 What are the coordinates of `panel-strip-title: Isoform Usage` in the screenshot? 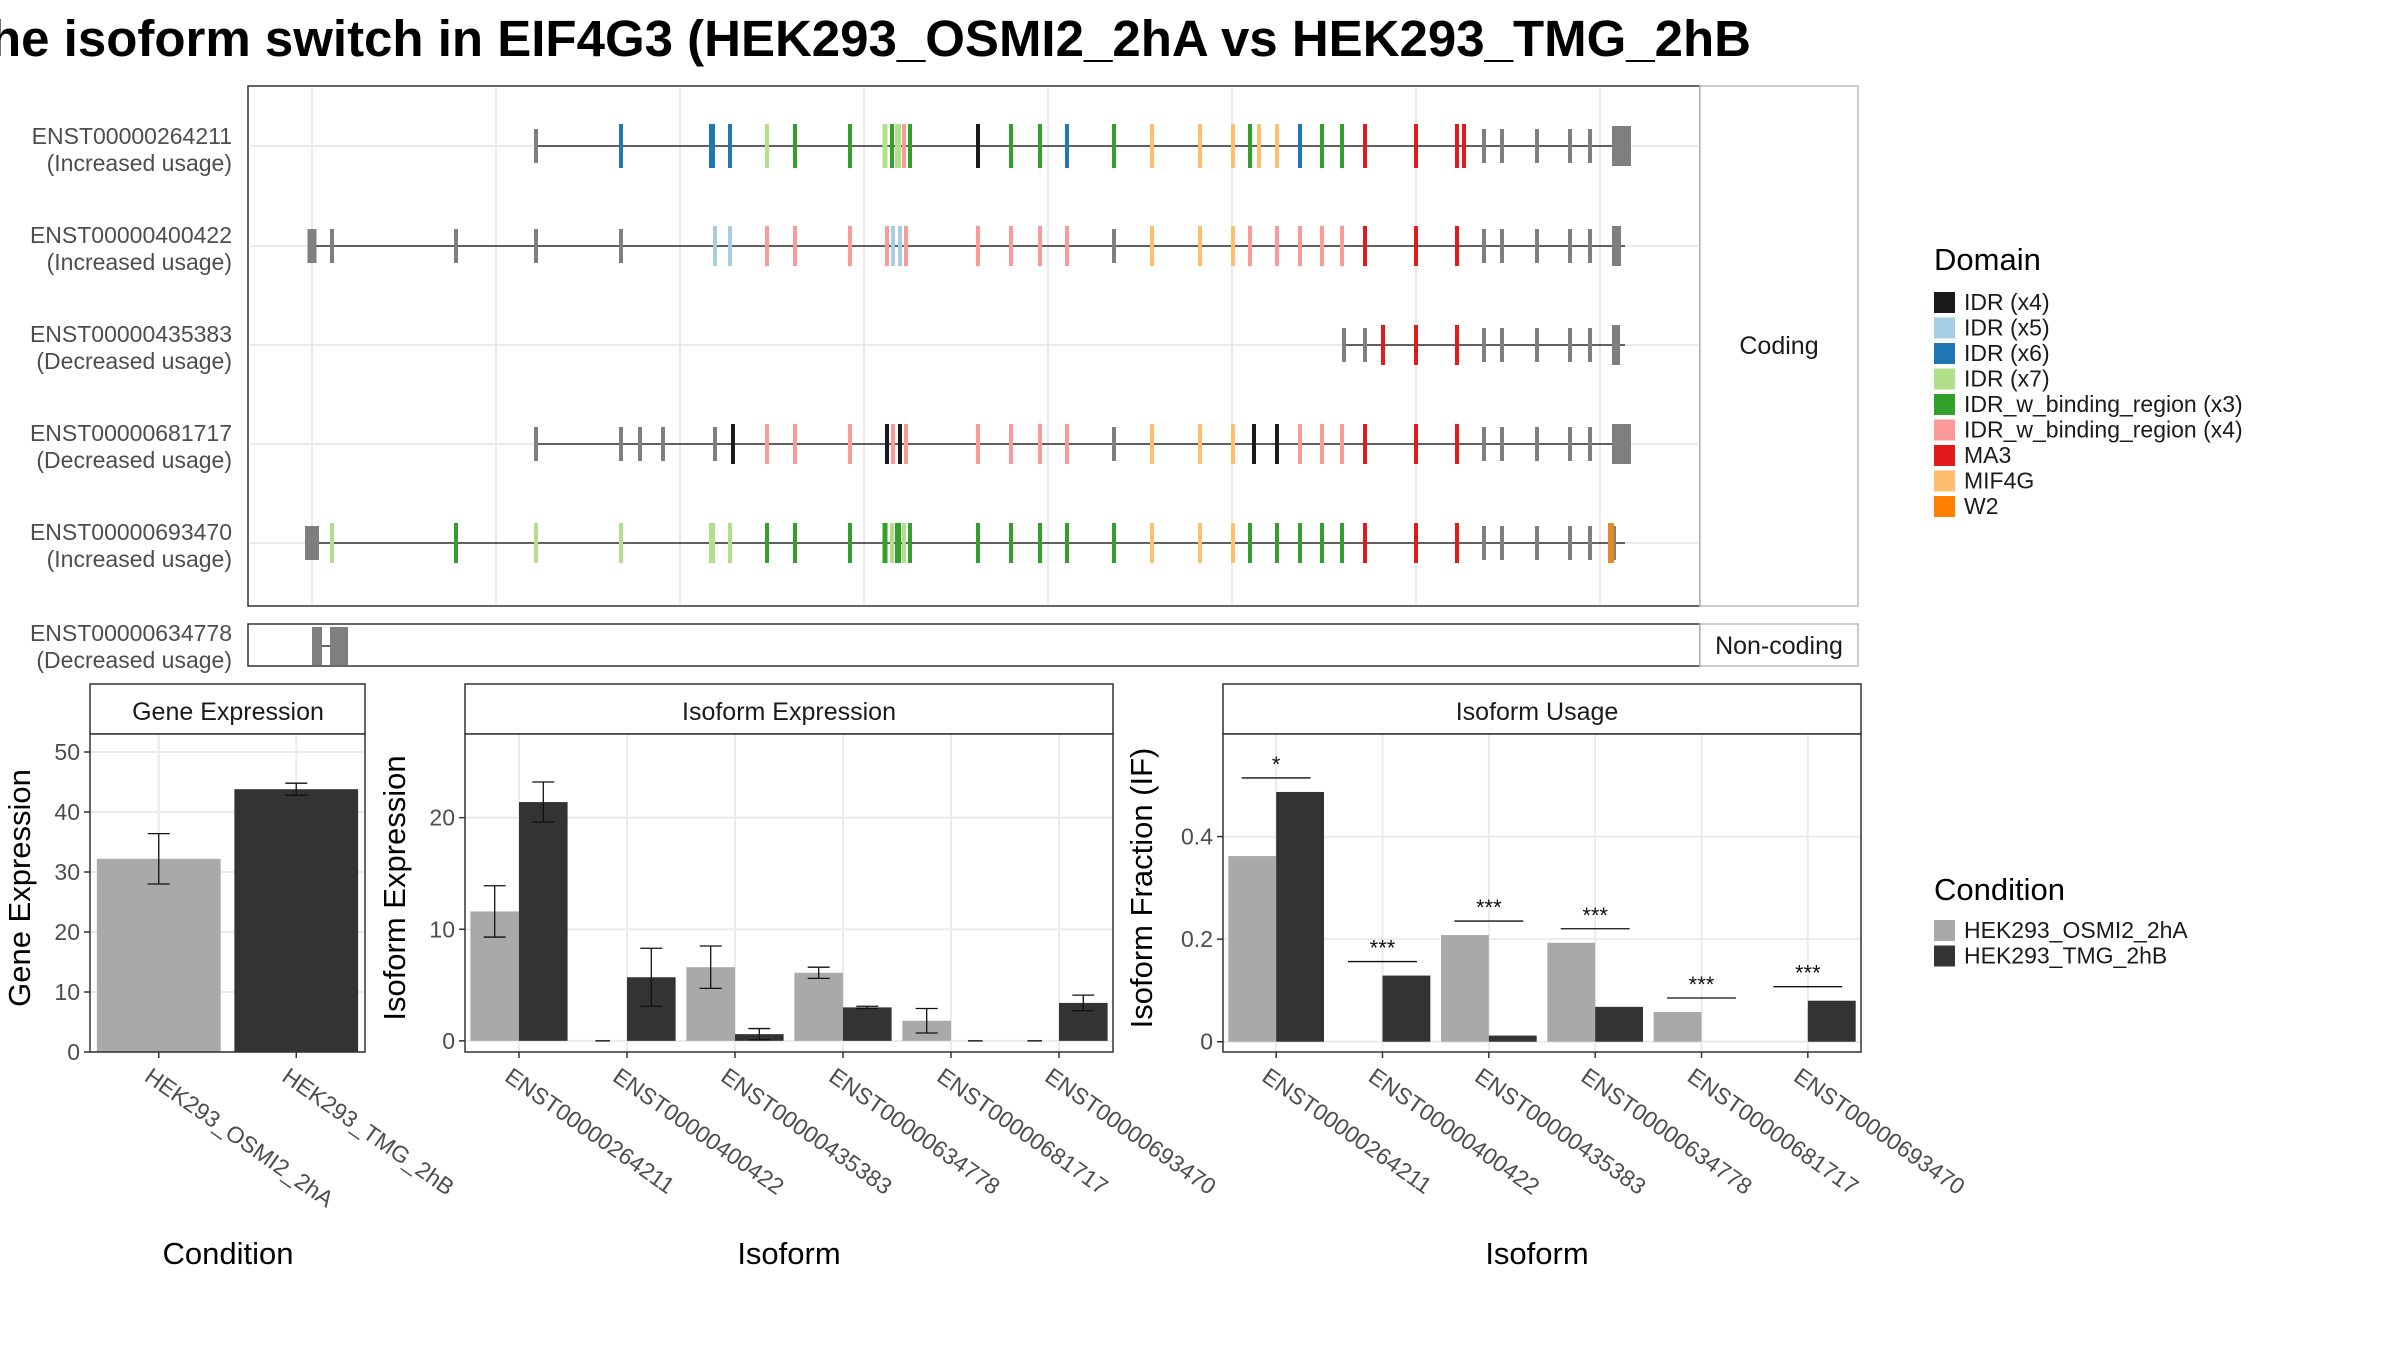 It's located at (1537, 712).